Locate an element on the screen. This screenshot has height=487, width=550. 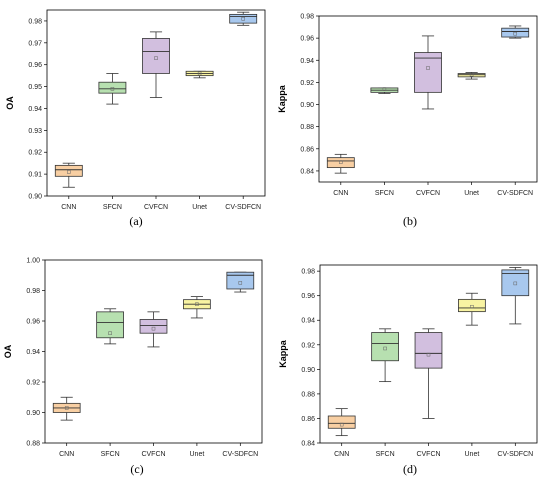
y-tick-label: 1.00 is located at coordinates (33, 261).